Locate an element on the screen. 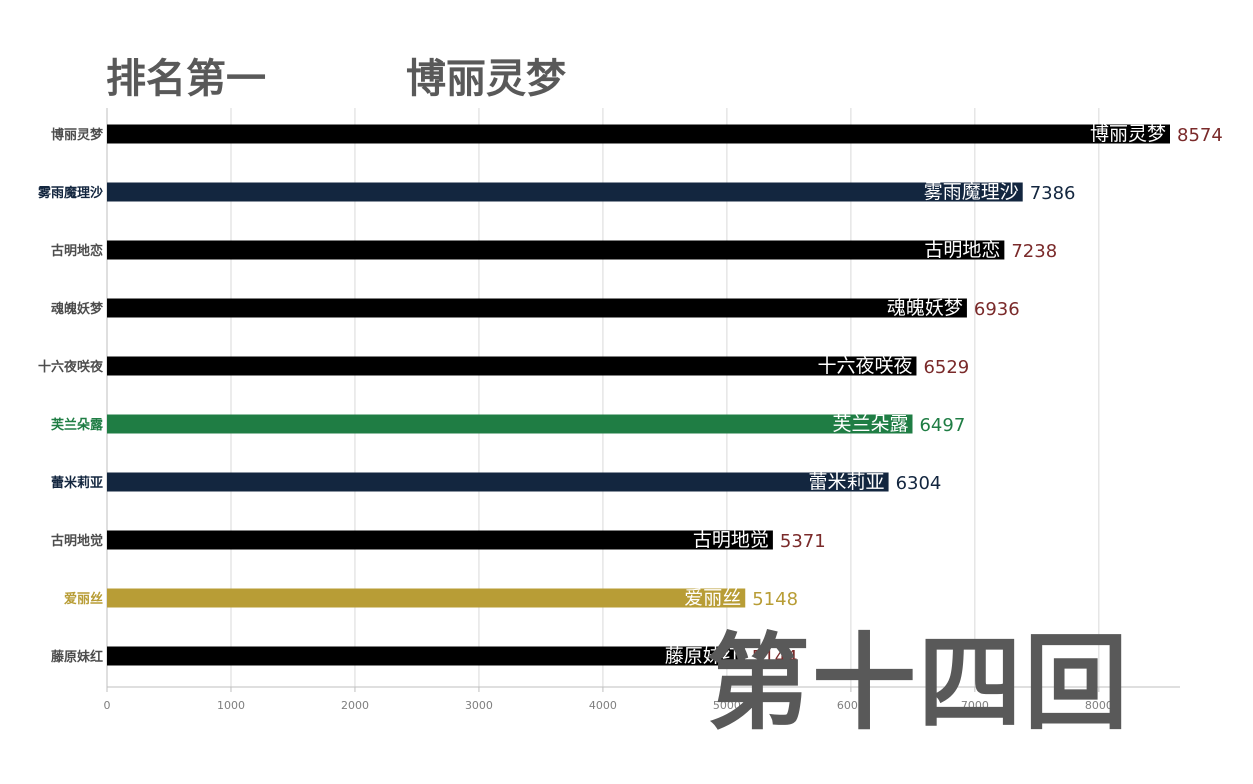  x-tick-label: 0 is located at coordinates (107, 705).